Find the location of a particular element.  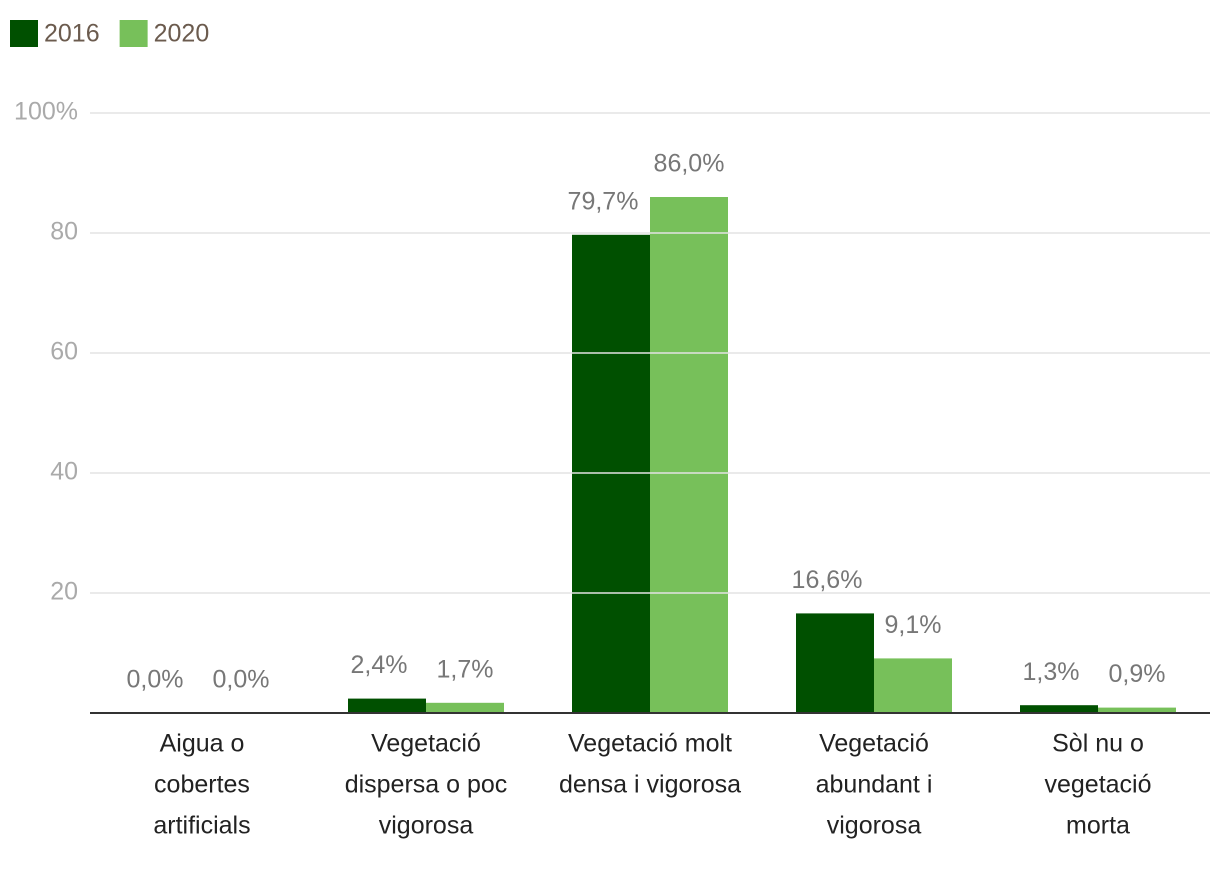

x-tick-label: Sòl nu o is located at coordinates (1098, 744).